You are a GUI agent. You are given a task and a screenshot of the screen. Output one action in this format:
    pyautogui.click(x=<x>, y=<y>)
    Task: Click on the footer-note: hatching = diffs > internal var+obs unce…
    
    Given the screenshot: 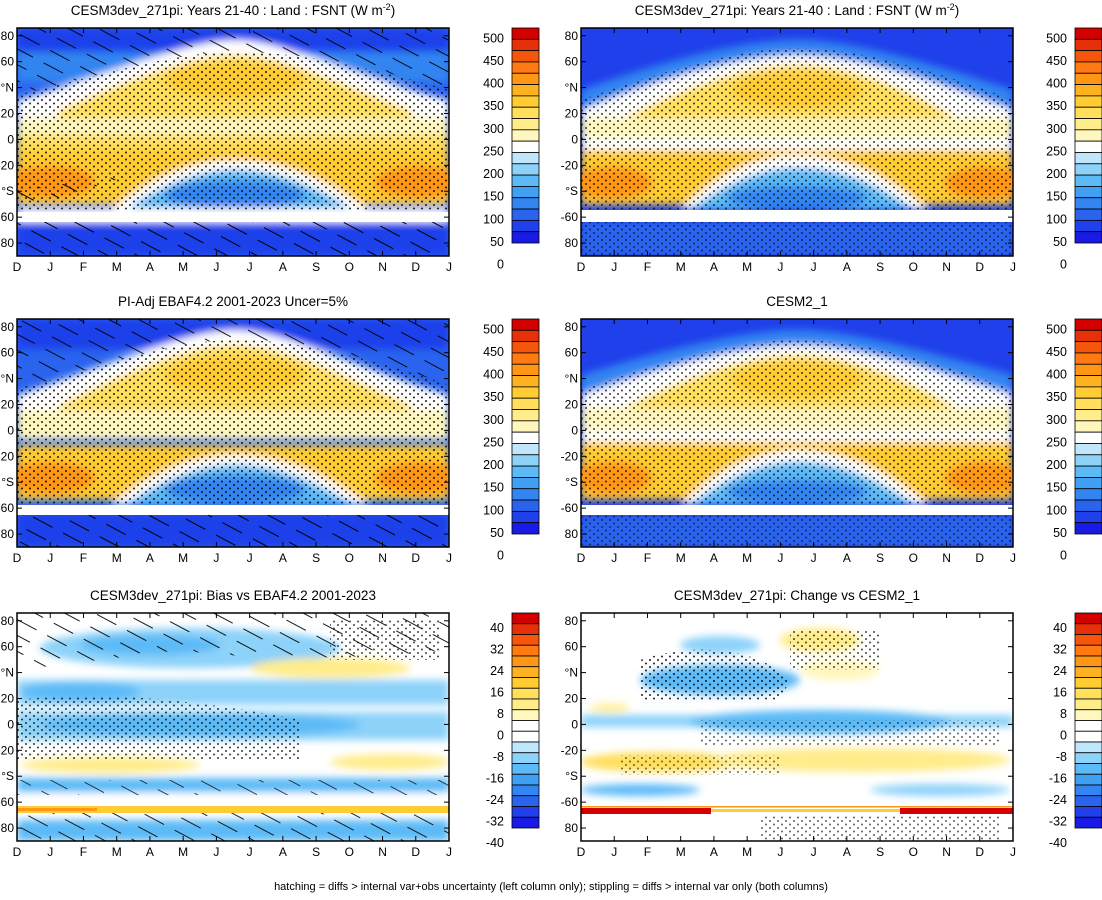 What is the action you would take?
    pyautogui.click(x=551, y=887)
    